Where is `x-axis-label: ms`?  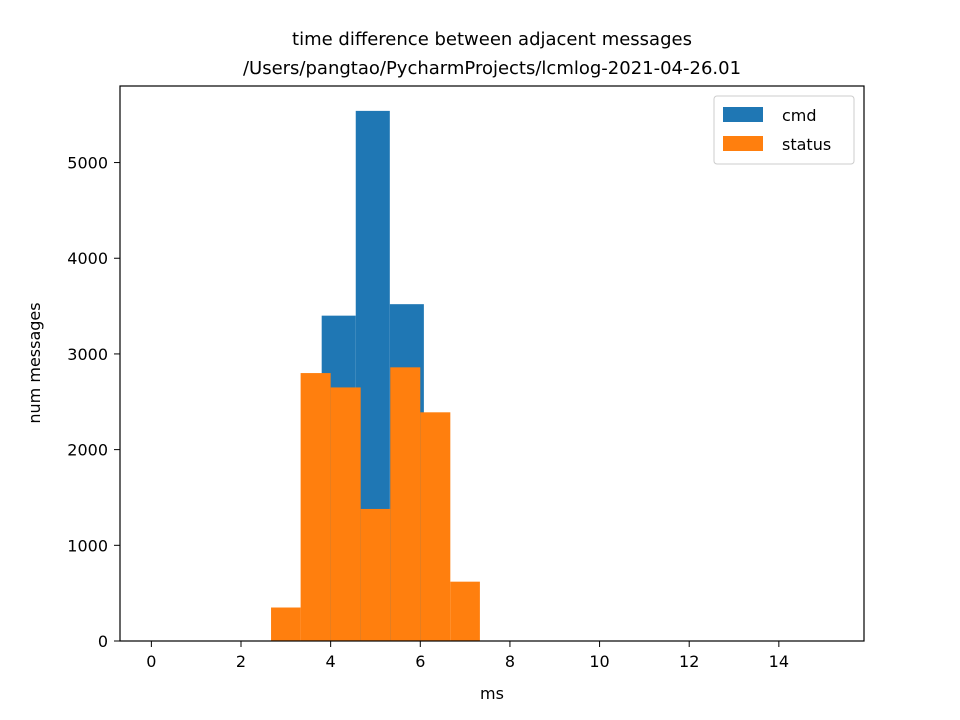
x-axis-label: ms is located at coordinates (492, 693).